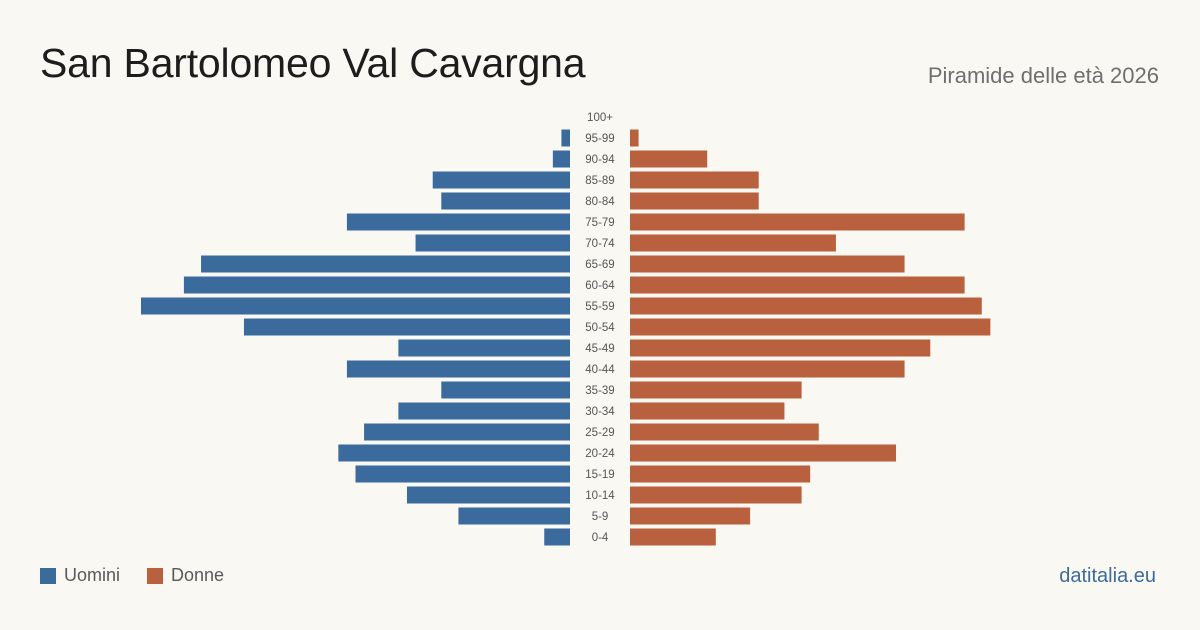  What do you see at coordinates (599, 433) in the screenshot?
I see `age-label-25-29: 25-29` at bounding box center [599, 433].